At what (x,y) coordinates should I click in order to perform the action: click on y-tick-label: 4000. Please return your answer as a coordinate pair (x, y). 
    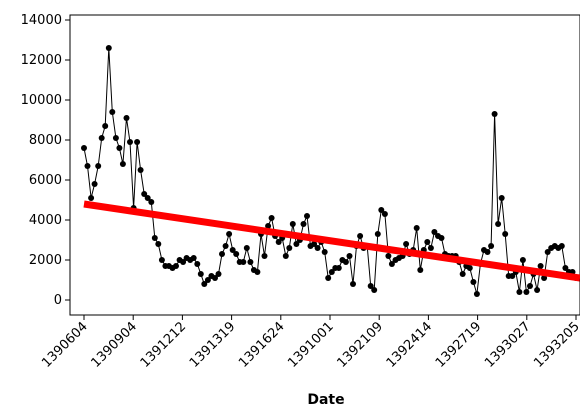
    Looking at the image, I should click on (45, 220).